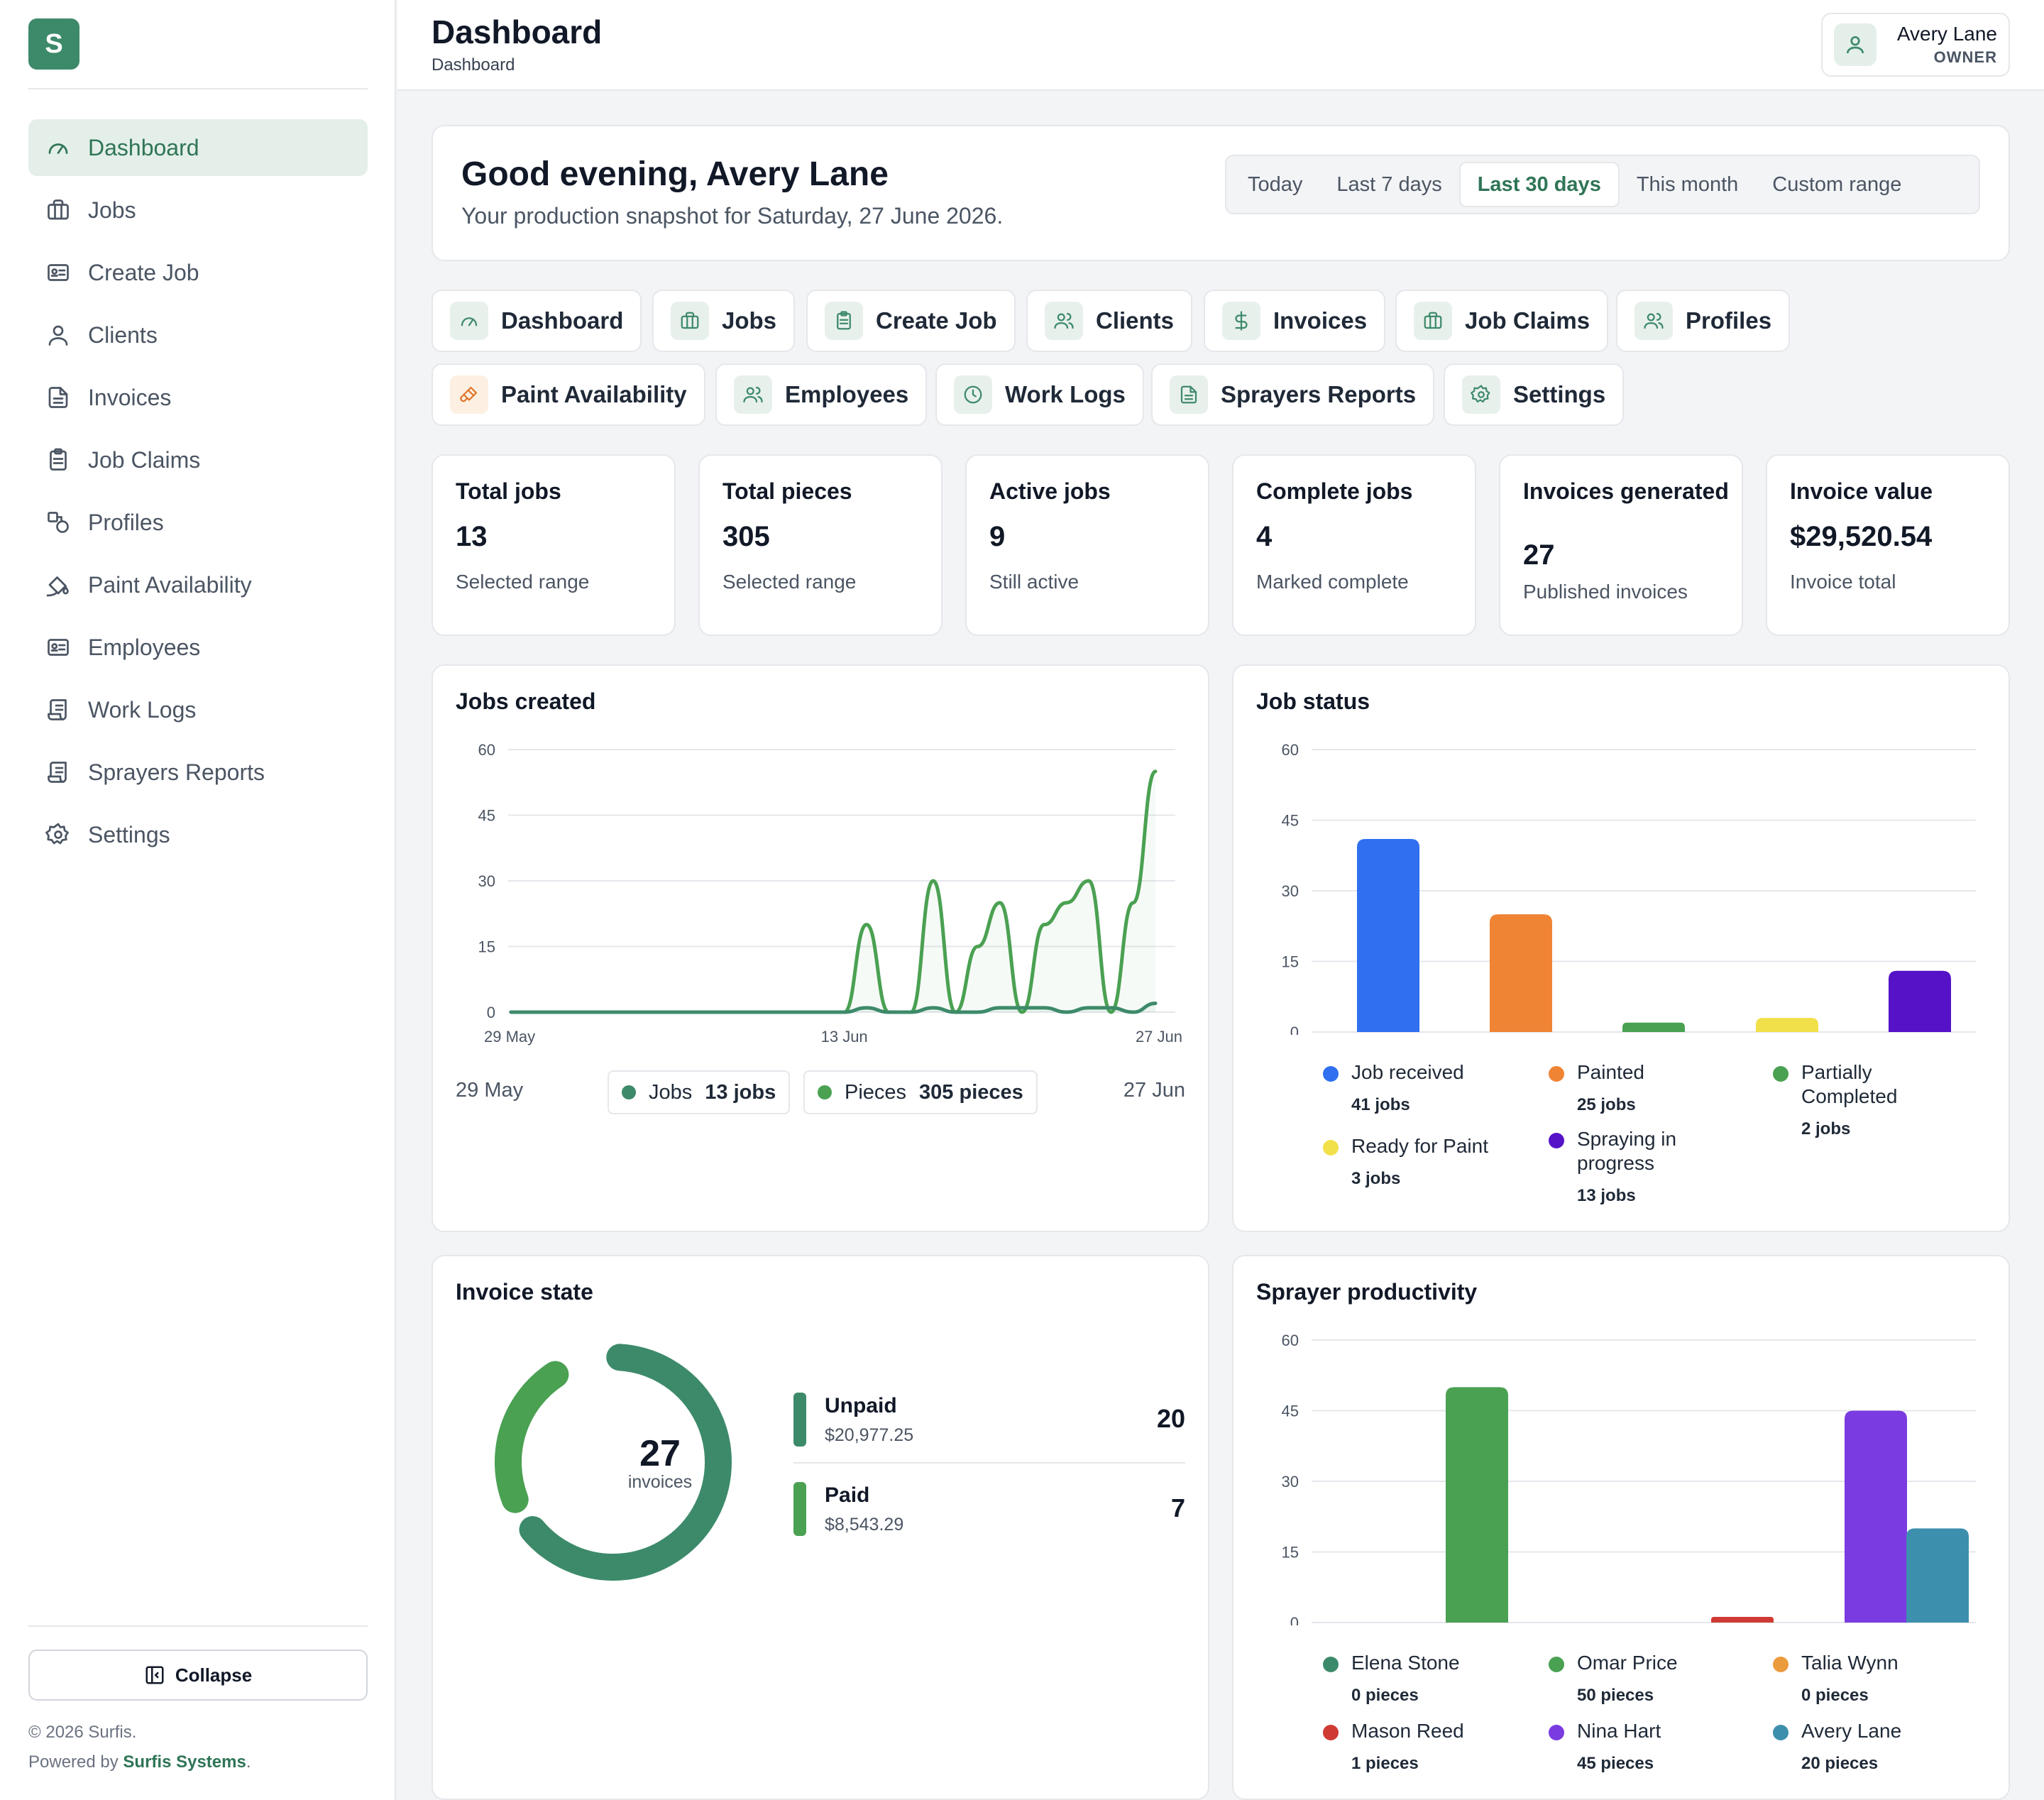 The width and height of the screenshot is (2044, 1800). What do you see at coordinates (1641, 1747) in the screenshot?
I see `legend-item-nina-hart: Nina Hart 45 pieces` at bounding box center [1641, 1747].